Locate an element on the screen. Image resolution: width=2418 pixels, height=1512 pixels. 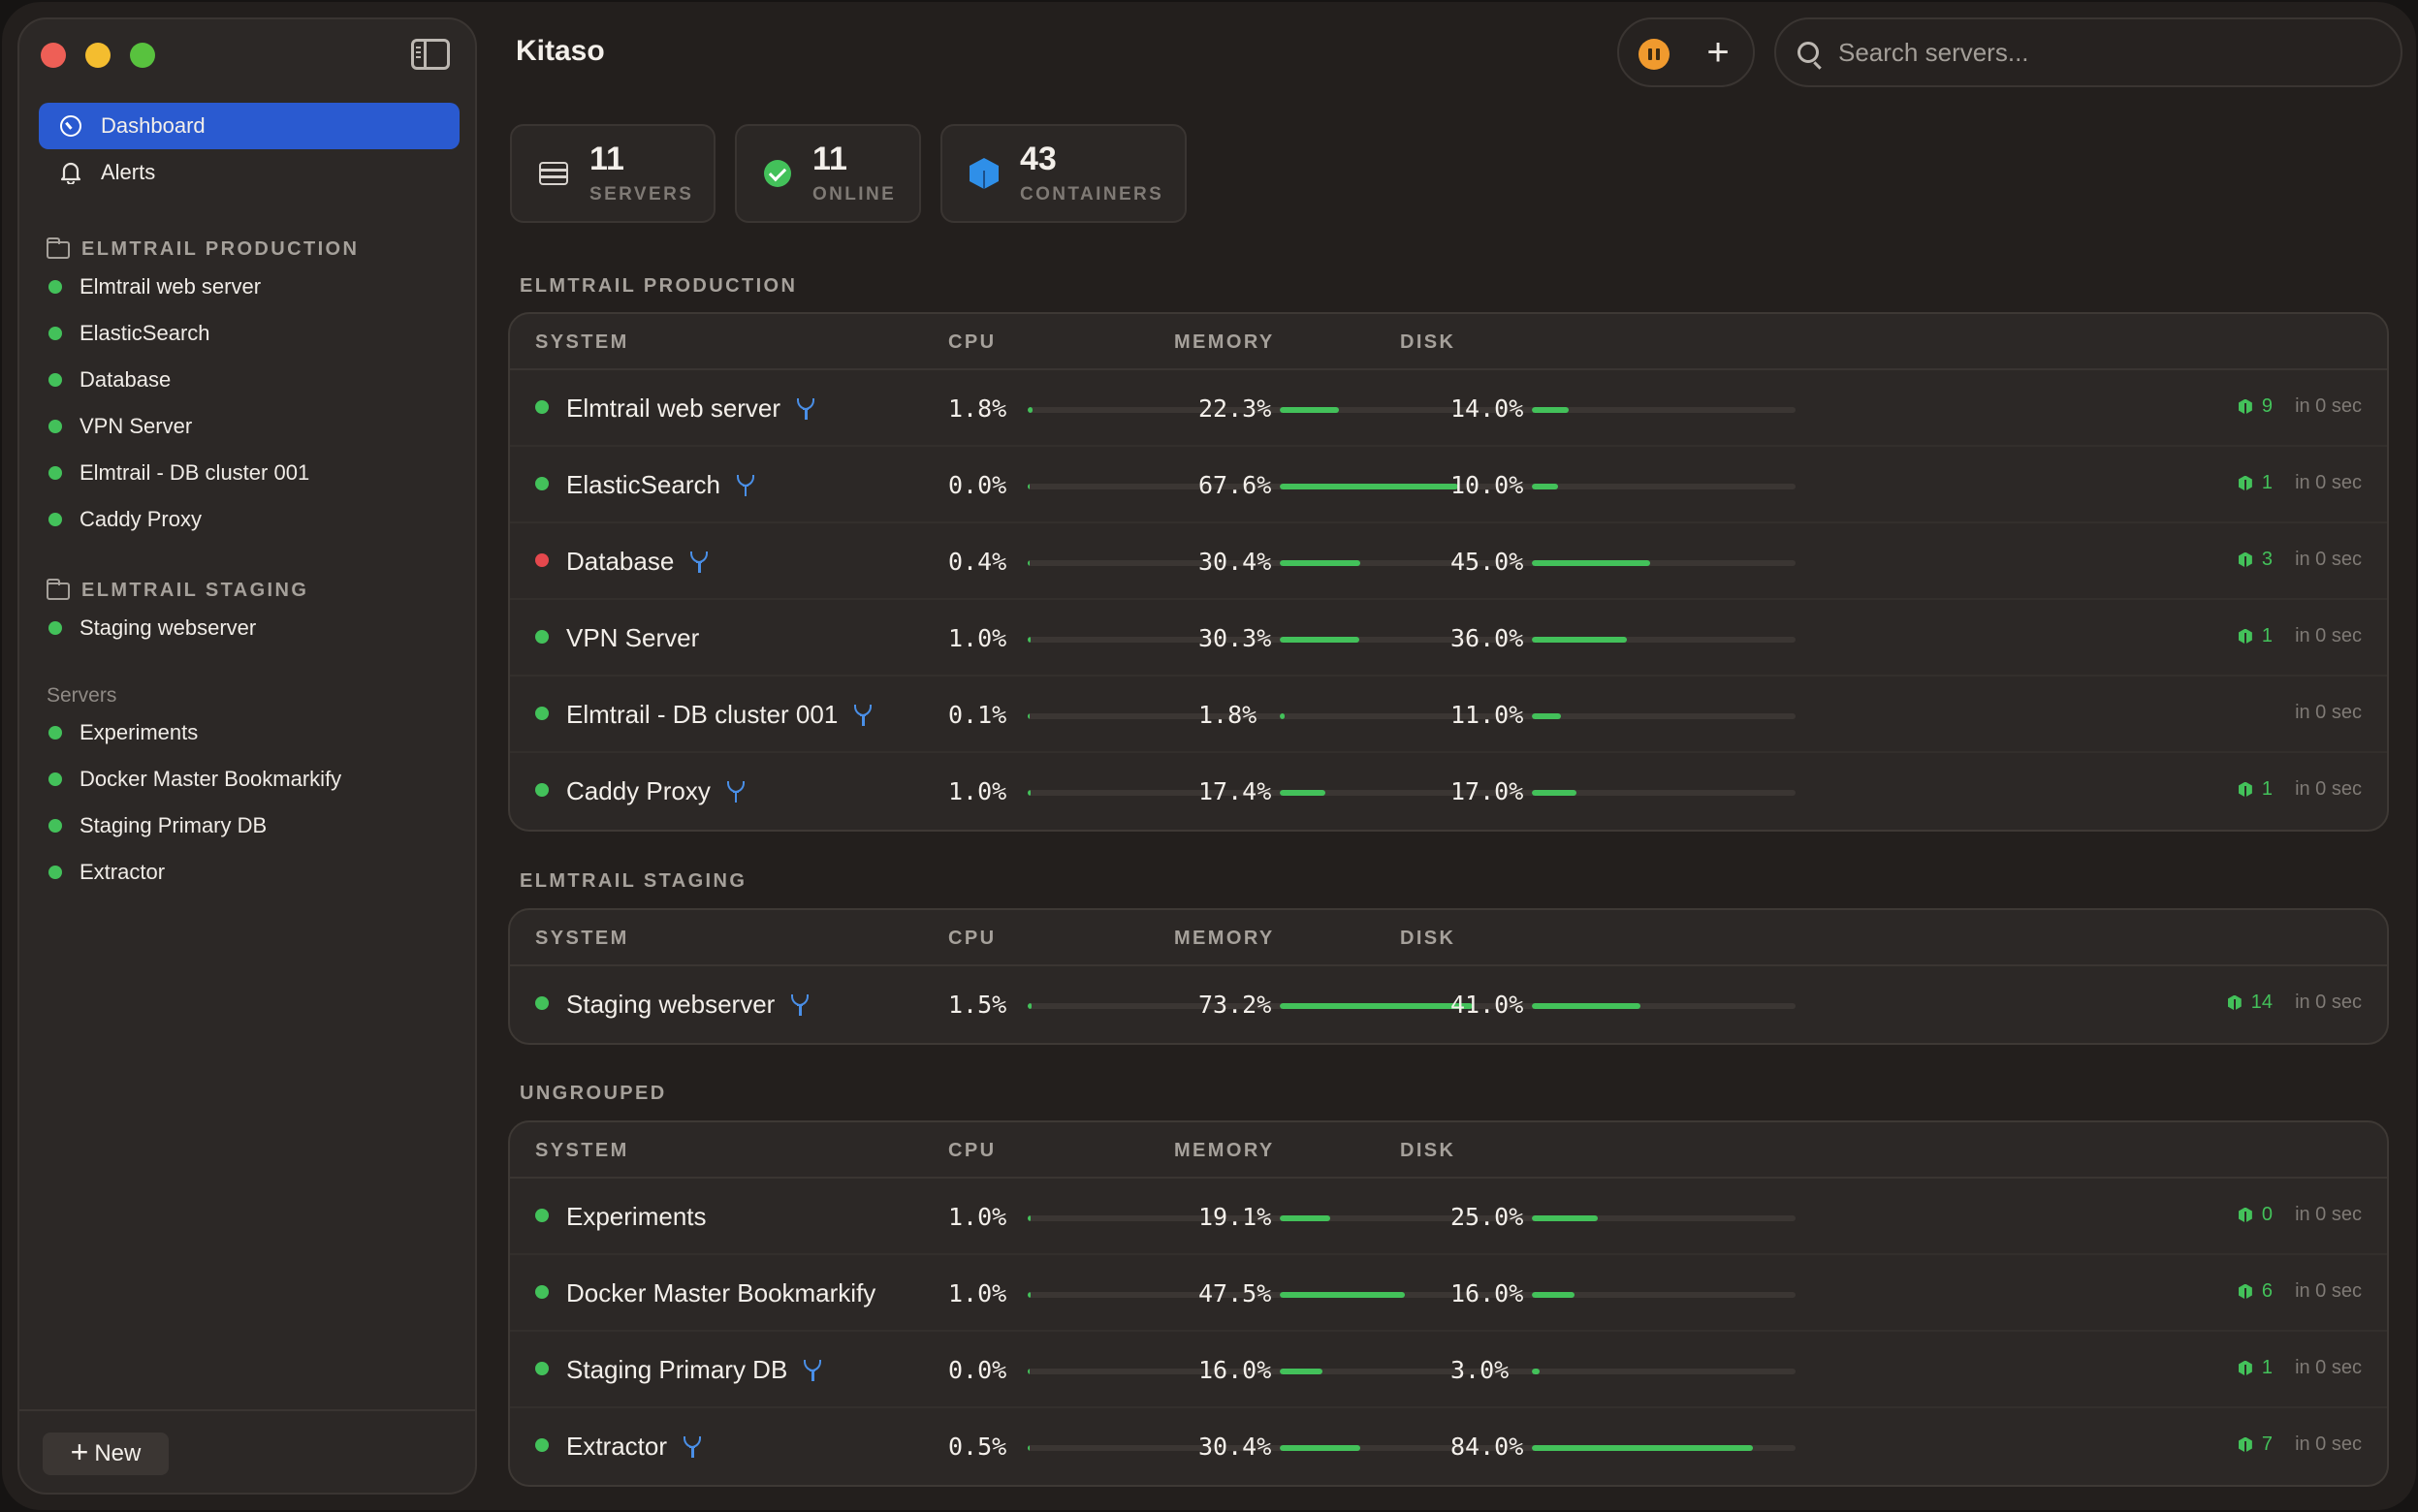
sidebar-toggle-icon is located at coordinates (430, 55).